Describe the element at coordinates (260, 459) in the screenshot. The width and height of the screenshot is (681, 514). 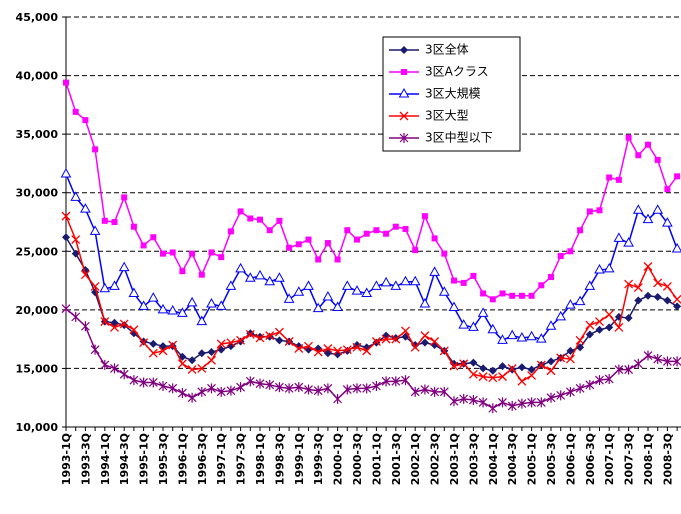
I see `x-tick-label: 1998-1Q` at that location.